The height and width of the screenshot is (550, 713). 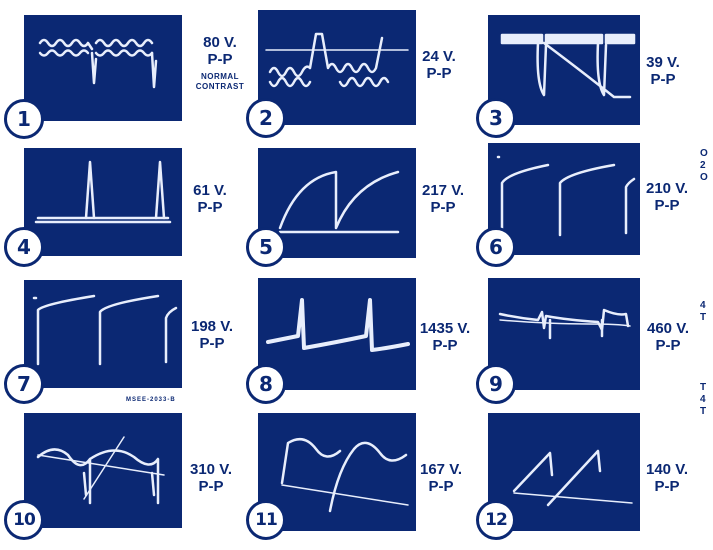 I want to click on voltage-value: 460 V., so click(x=668, y=328).